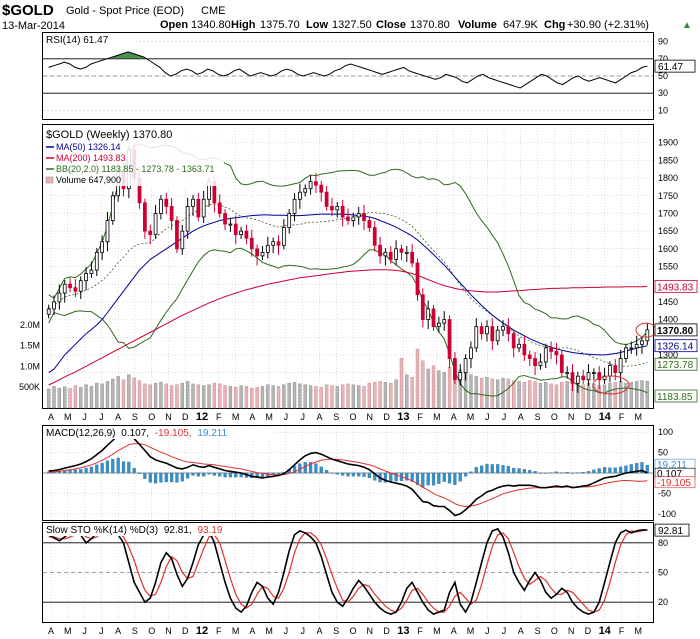 This screenshot has height=639, width=700. What do you see at coordinates (672, 465) in the screenshot?
I see `macd-tag-label: 19.211` at bounding box center [672, 465].